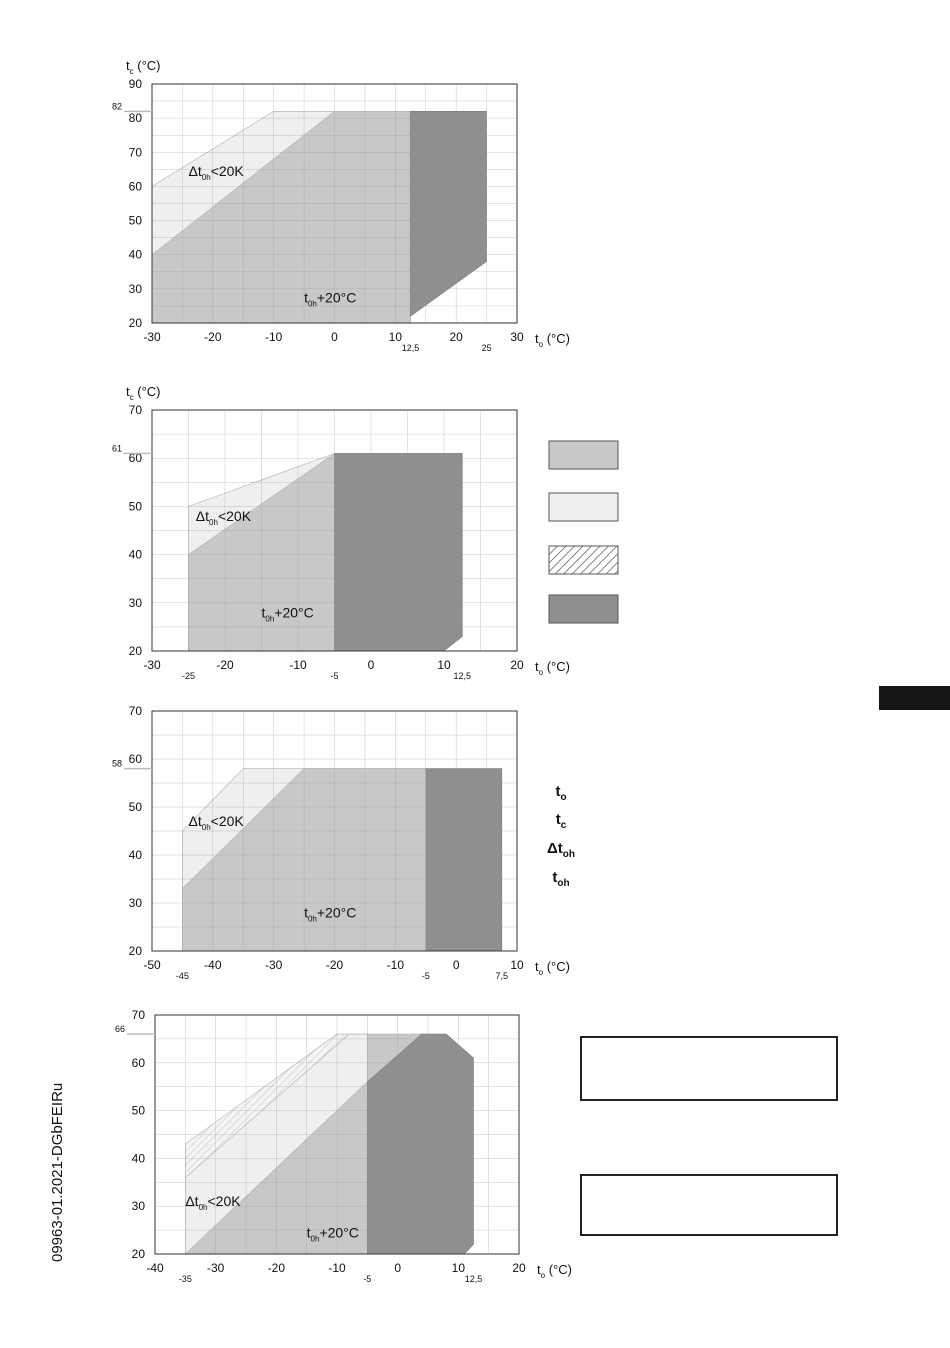 The width and height of the screenshot is (950, 1348). Describe the element at coordinates (182, 976) in the screenshot. I see `x-extra-label: -45` at that location.